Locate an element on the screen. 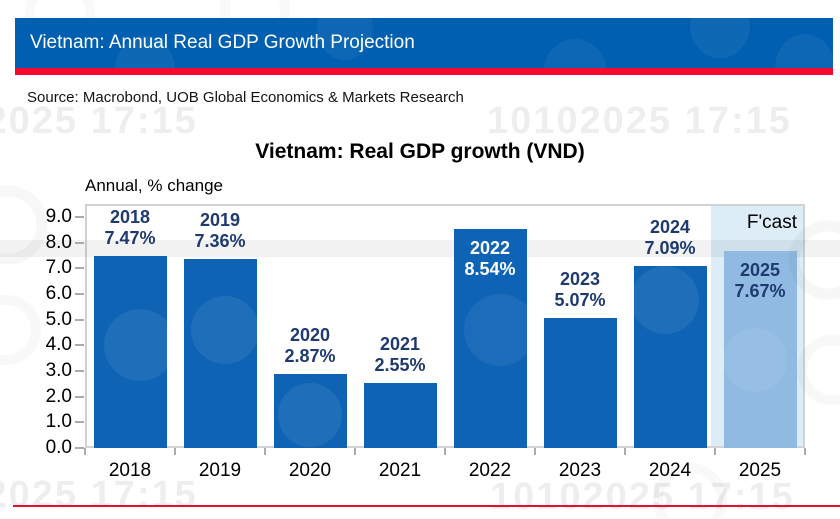 This screenshot has height=519, width=840. y-tick-label-5.0: 5.0 is located at coordinates (58, 319).